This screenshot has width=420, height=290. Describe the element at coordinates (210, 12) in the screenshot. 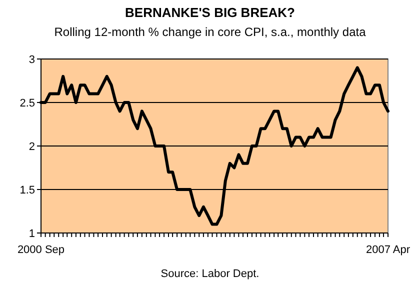

I see `chart-title: BERNANKE'S BIG BREAK?` at that location.